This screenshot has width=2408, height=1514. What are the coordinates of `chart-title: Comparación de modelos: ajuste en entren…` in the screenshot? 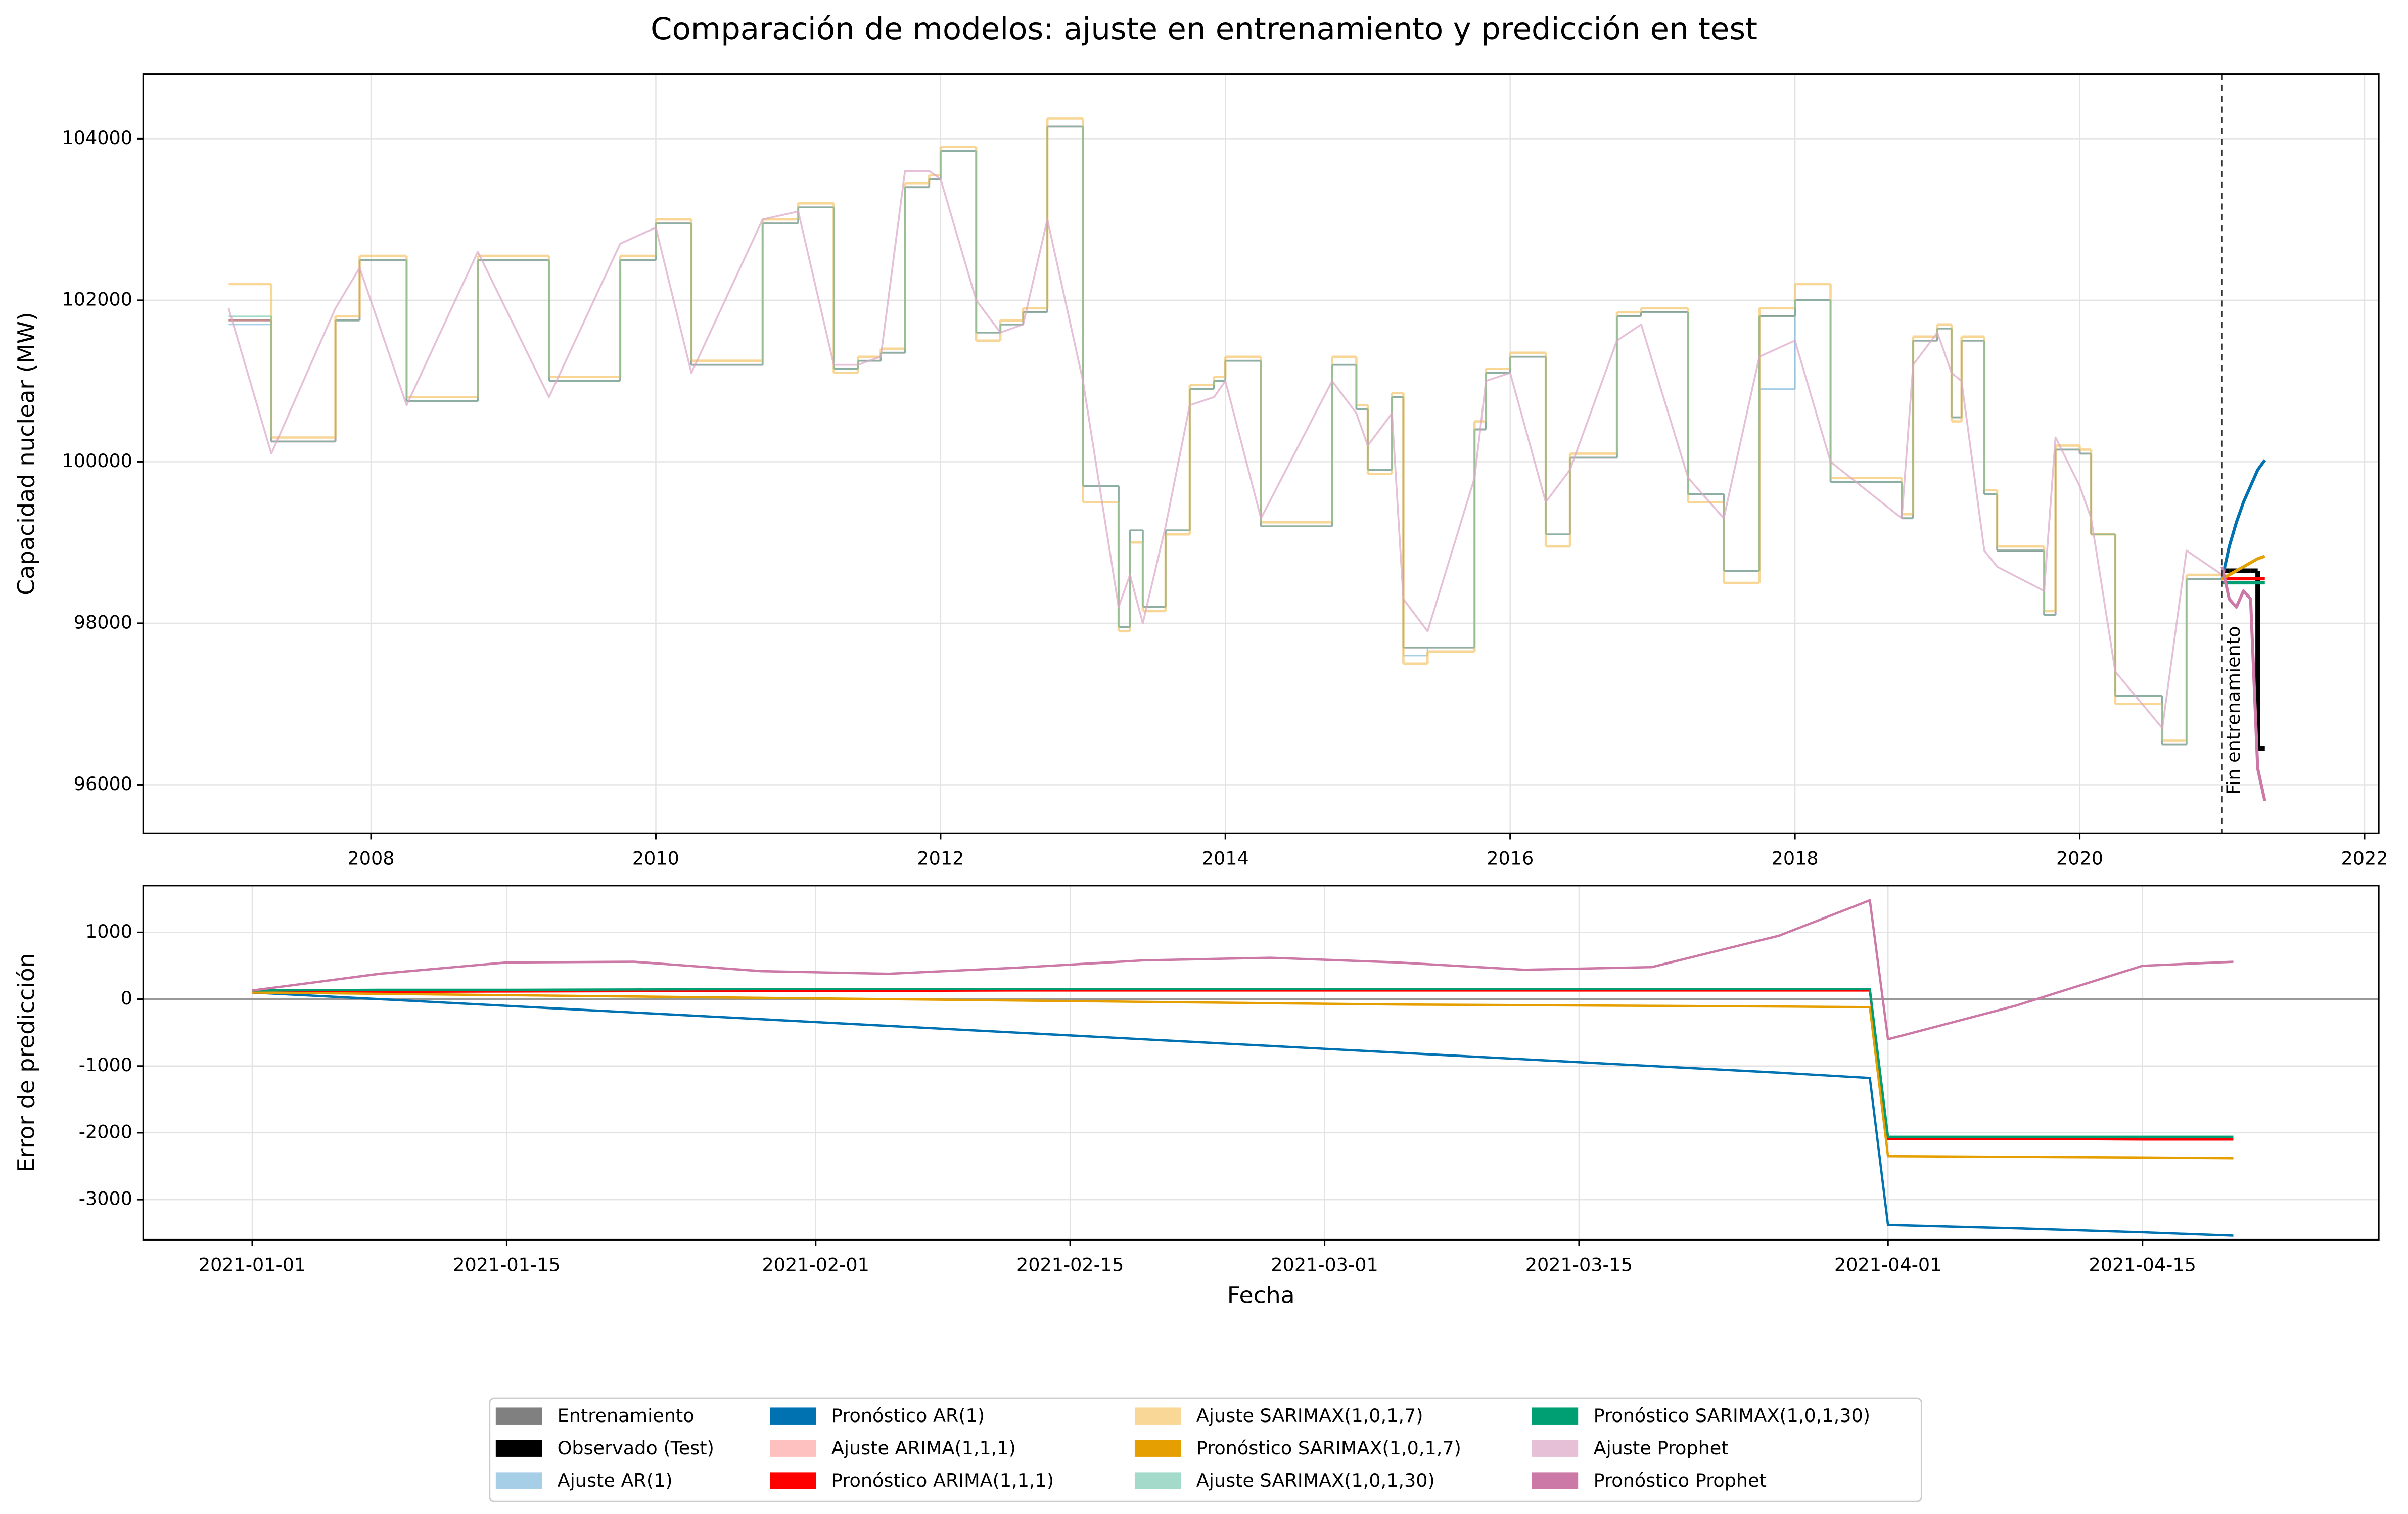 It's located at (1204, 29).